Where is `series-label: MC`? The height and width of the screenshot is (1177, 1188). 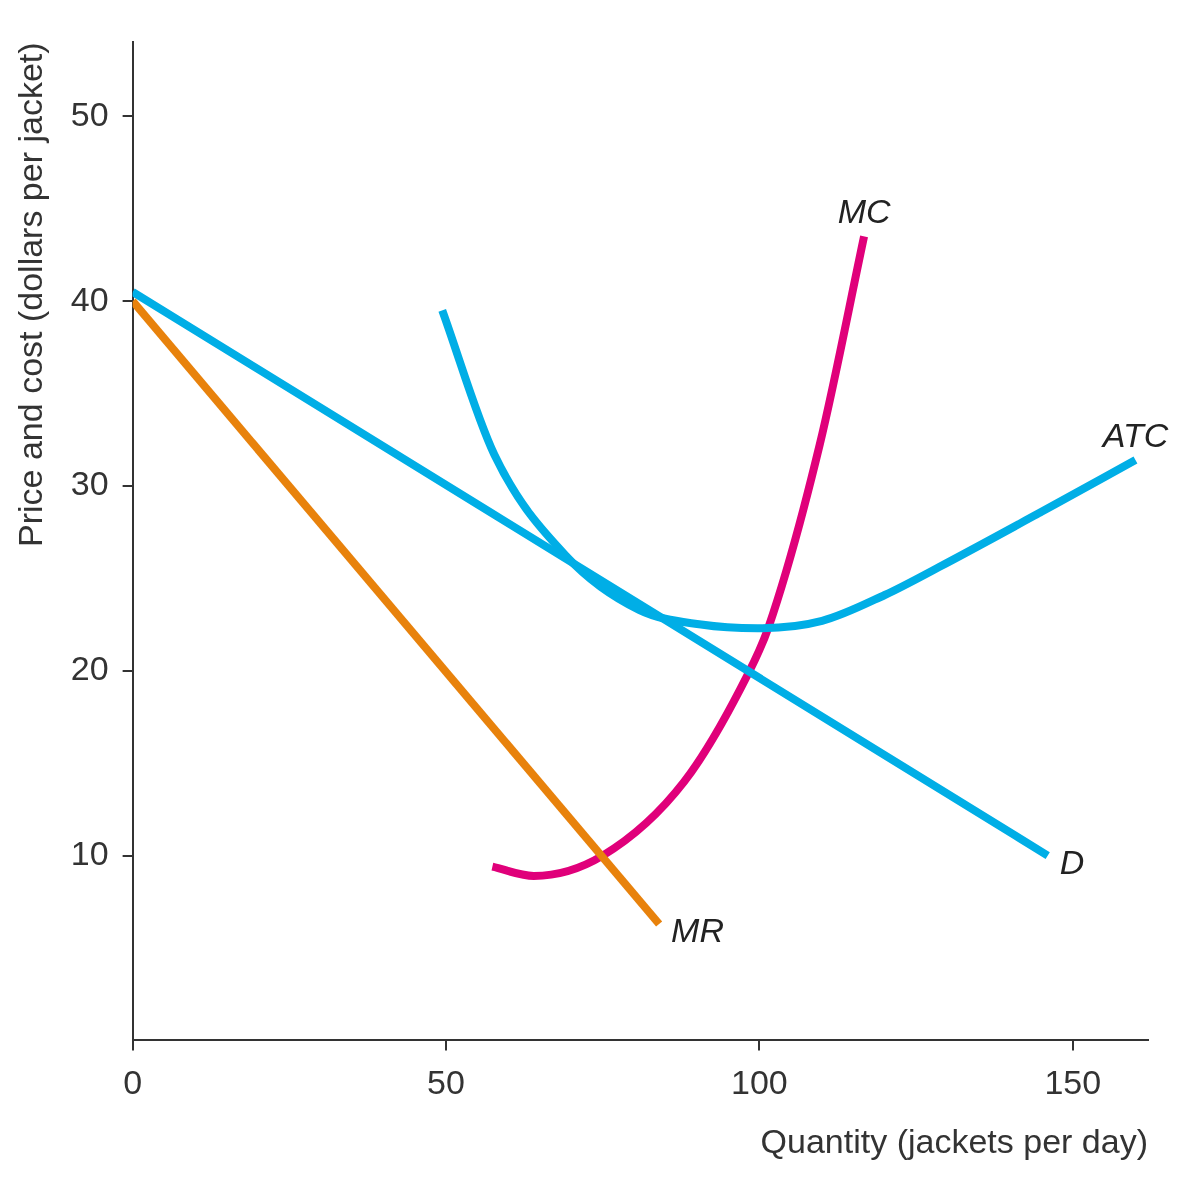
series-label: MC is located at coordinates (864, 210).